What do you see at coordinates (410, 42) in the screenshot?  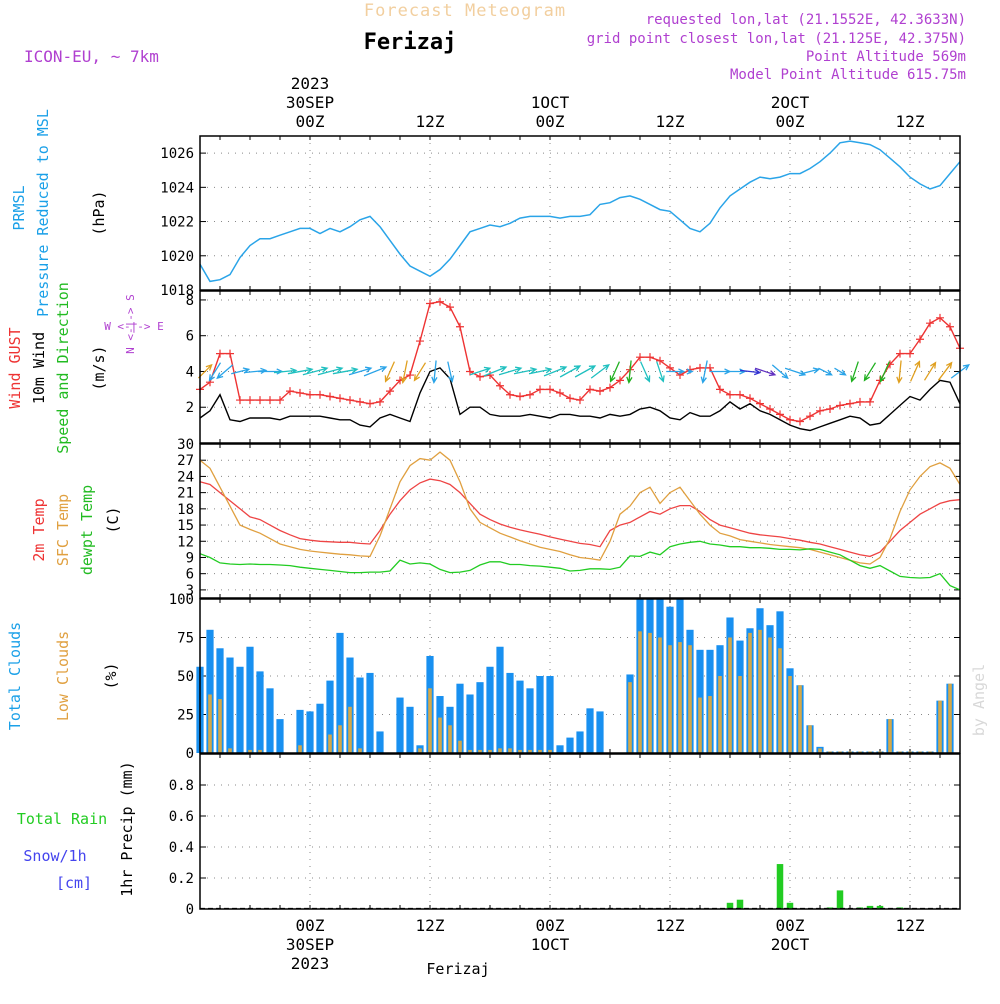 I see `location-title: Ferizaj` at bounding box center [410, 42].